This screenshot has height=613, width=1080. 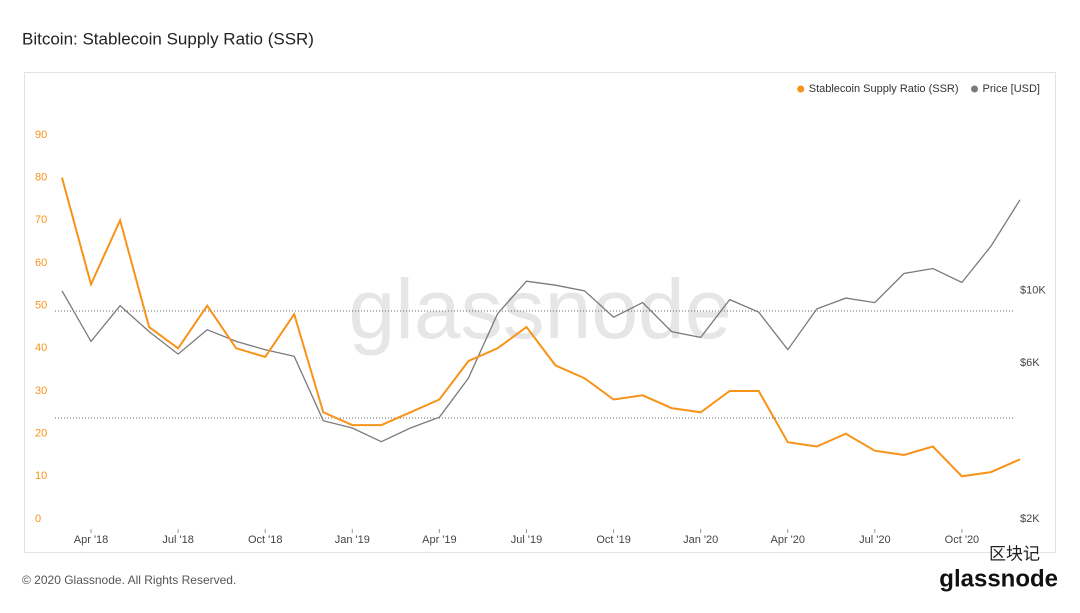 What do you see at coordinates (540, 309) in the screenshot?
I see `watermark: glassnode` at bounding box center [540, 309].